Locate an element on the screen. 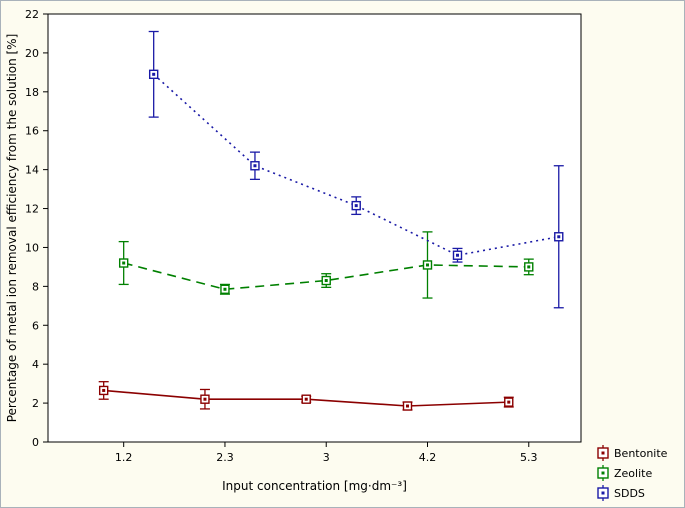  y-tick-label: 16 is located at coordinates (32, 131).